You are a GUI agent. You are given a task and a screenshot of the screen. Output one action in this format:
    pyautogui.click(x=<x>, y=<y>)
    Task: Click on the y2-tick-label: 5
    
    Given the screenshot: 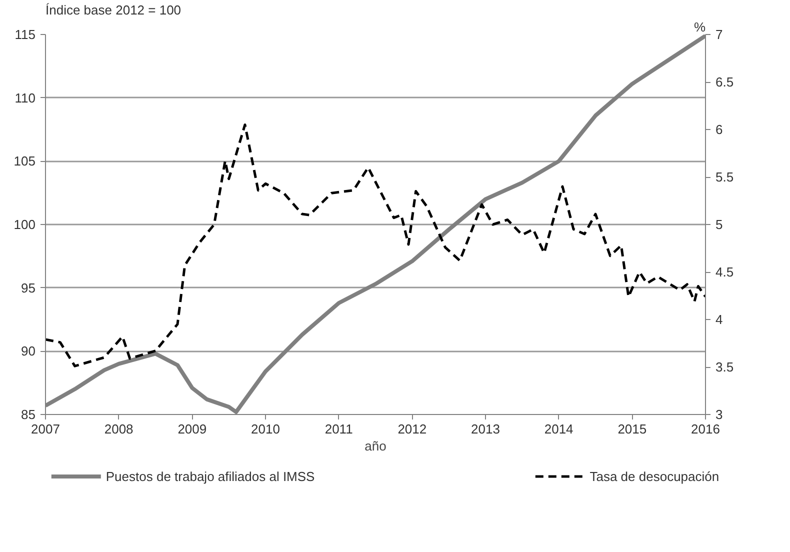 What is the action you would take?
    pyautogui.click(x=719, y=224)
    